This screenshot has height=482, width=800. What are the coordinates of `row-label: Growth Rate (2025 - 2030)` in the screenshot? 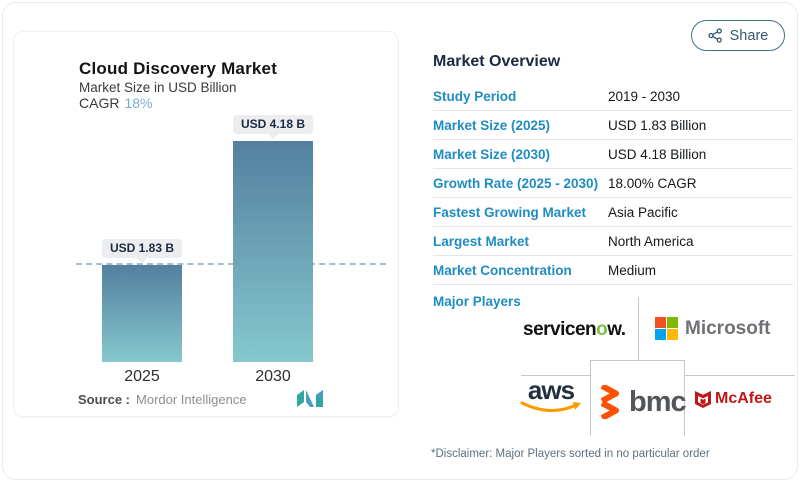 It's located at (516, 183).